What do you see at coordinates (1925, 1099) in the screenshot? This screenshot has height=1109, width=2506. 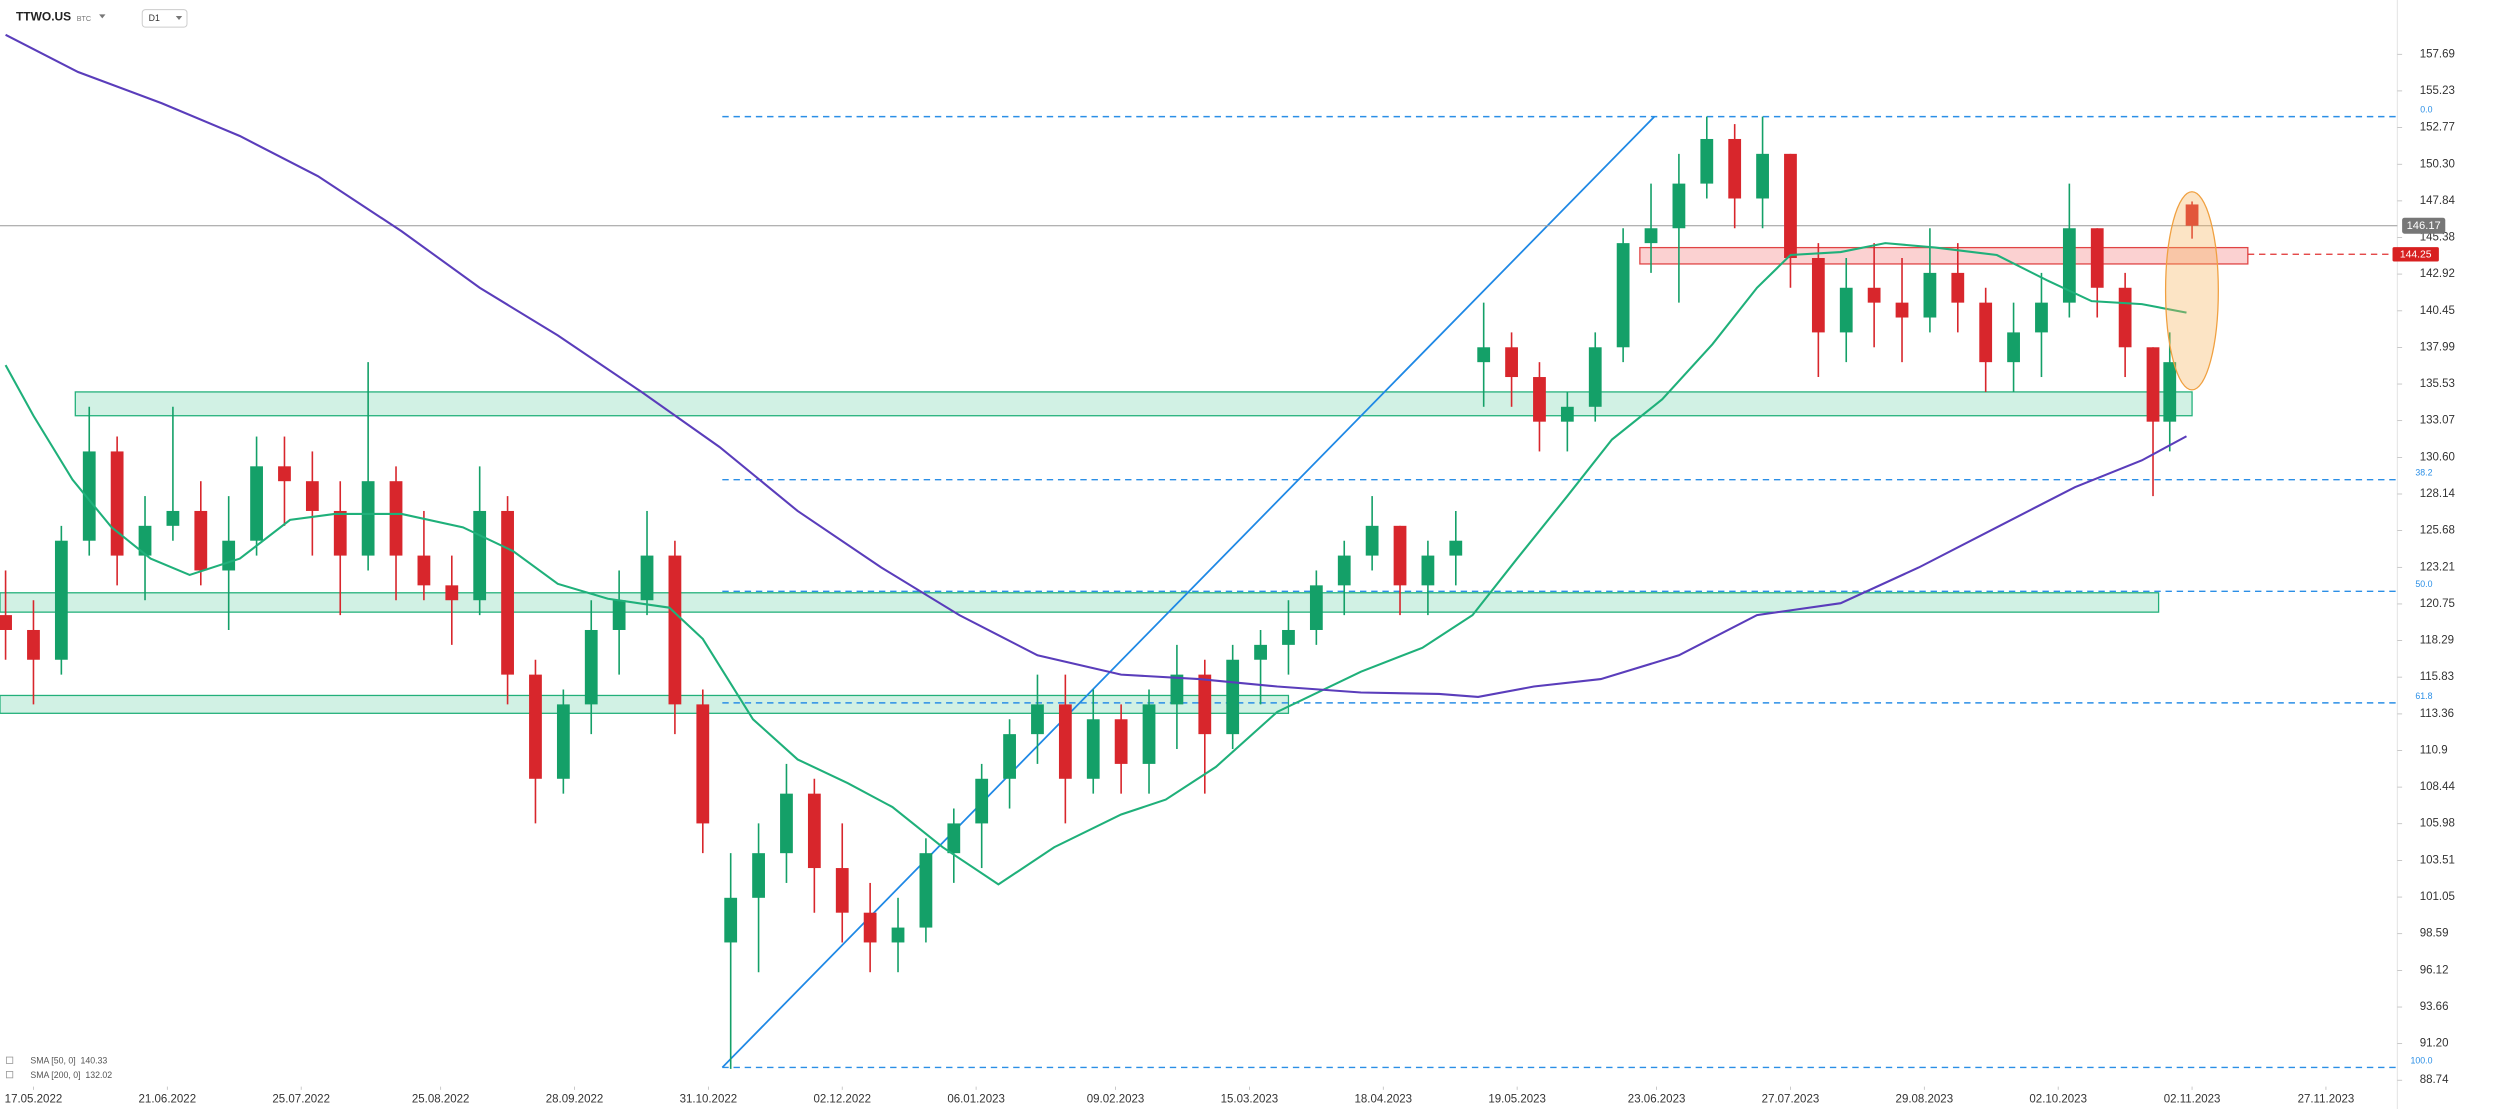 I see `x-tick-label: 29.08.2023` at bounding box center [1925, 1099].